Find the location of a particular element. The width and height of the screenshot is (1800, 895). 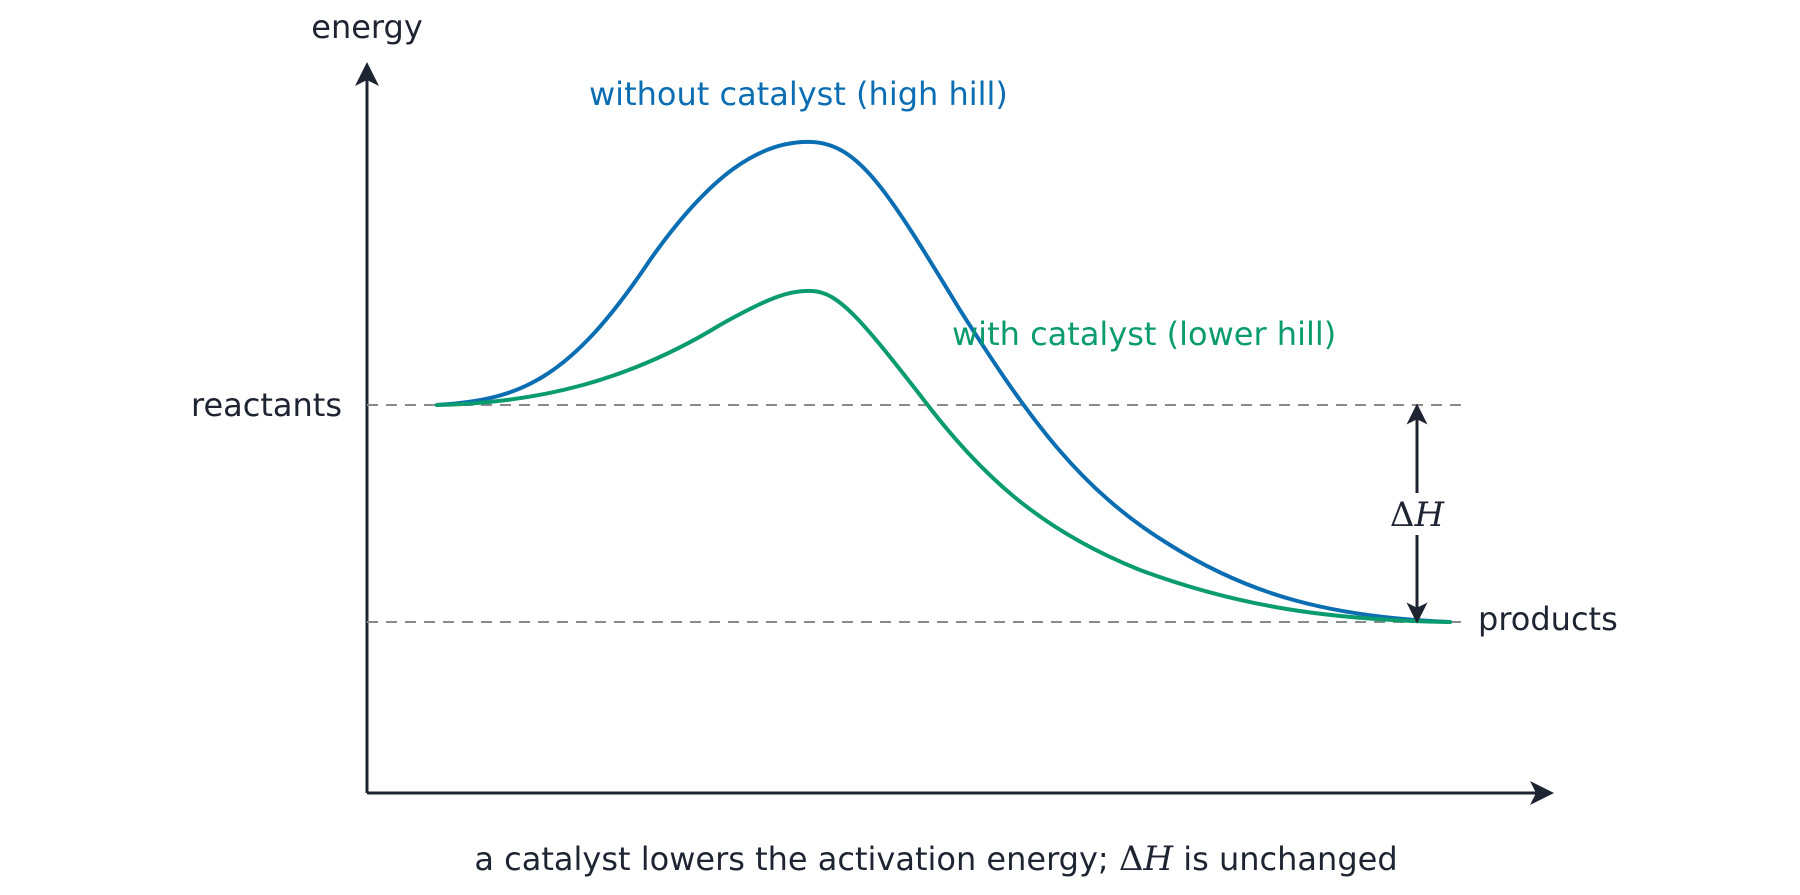

without-catalyst-label: without catalyst (high hill) is located at coordinates (798, 94).